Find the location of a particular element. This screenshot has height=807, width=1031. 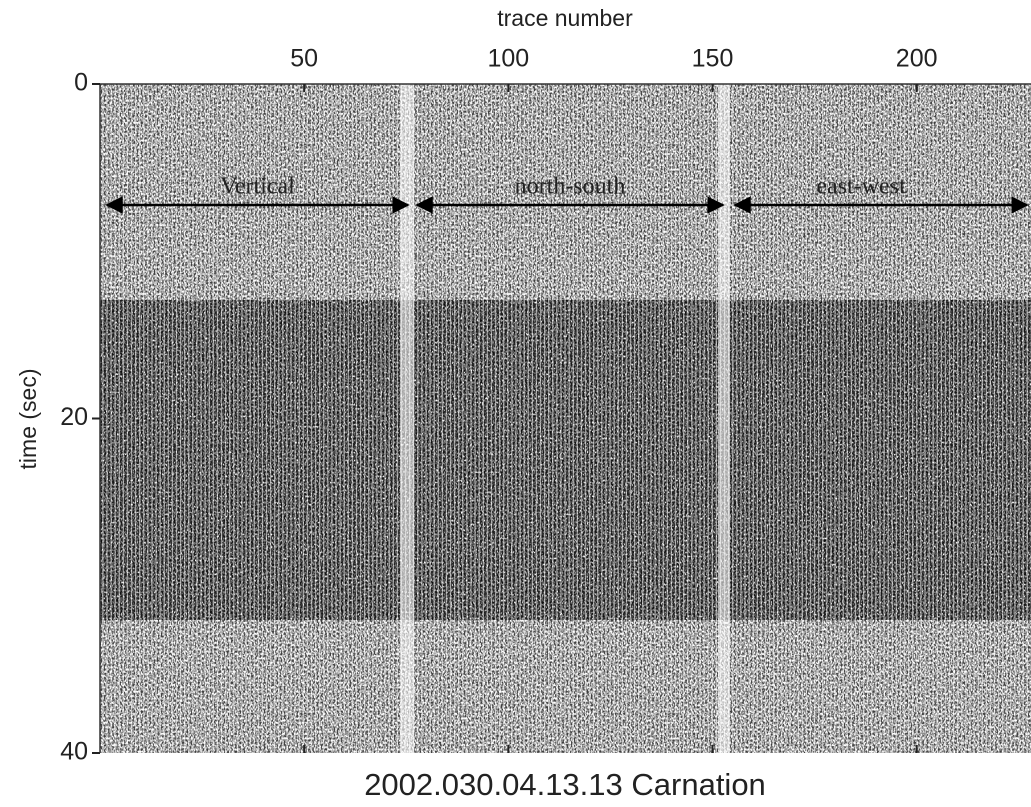

x-tick-label: 200 is located at coordinates (917, 59).